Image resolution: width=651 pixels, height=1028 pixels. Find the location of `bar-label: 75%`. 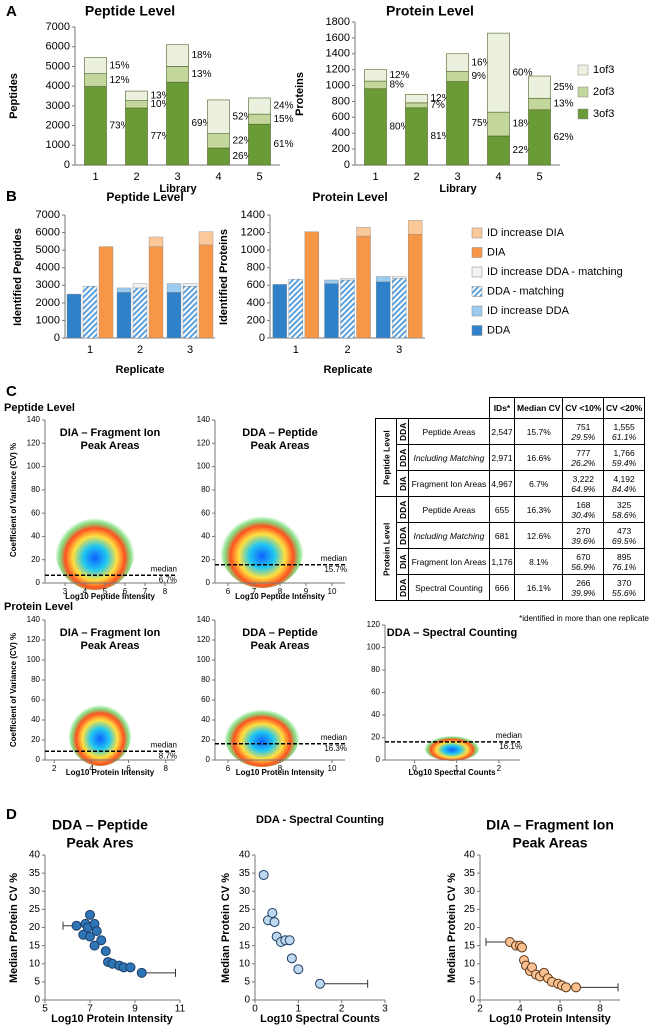

bar-label: 75% is located at coordinates (482, 123).